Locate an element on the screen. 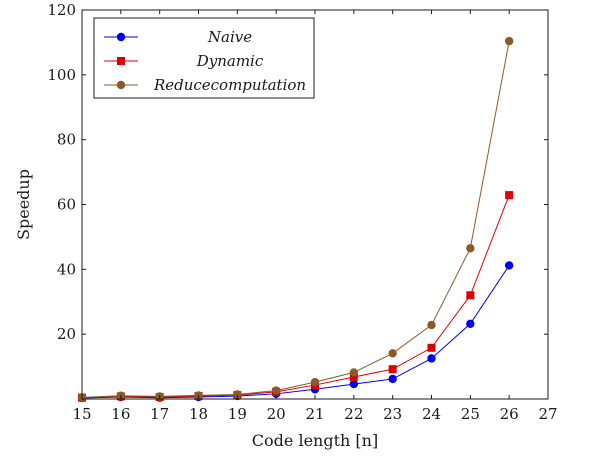 The image size is (594, 457). x-tick-label: 16 is located at coordinates (120, 414).